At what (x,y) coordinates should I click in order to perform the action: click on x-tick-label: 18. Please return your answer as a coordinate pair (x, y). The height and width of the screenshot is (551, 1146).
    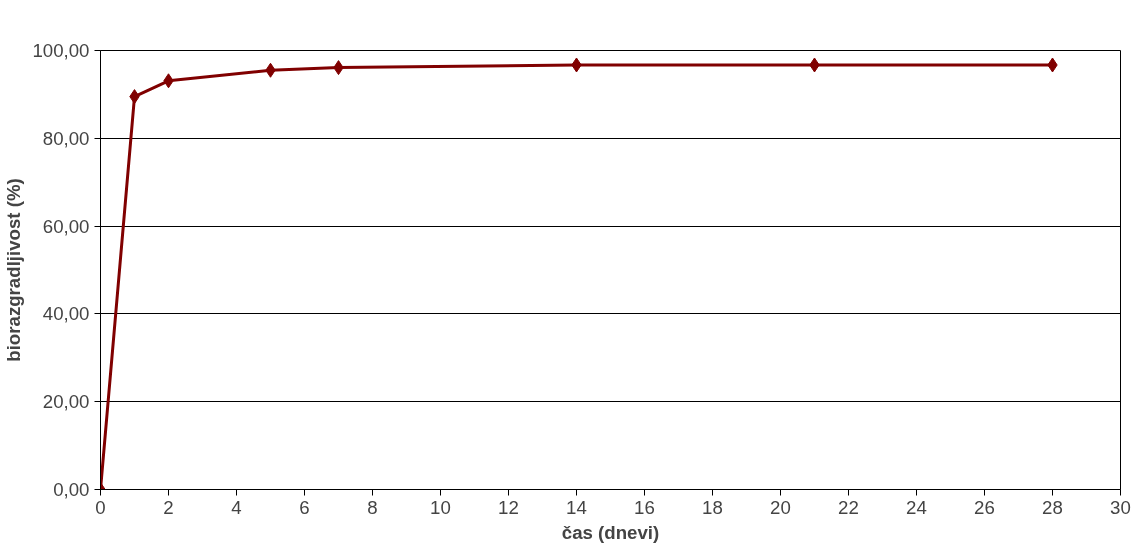
    Looking at the image, I should click on (712, 507).